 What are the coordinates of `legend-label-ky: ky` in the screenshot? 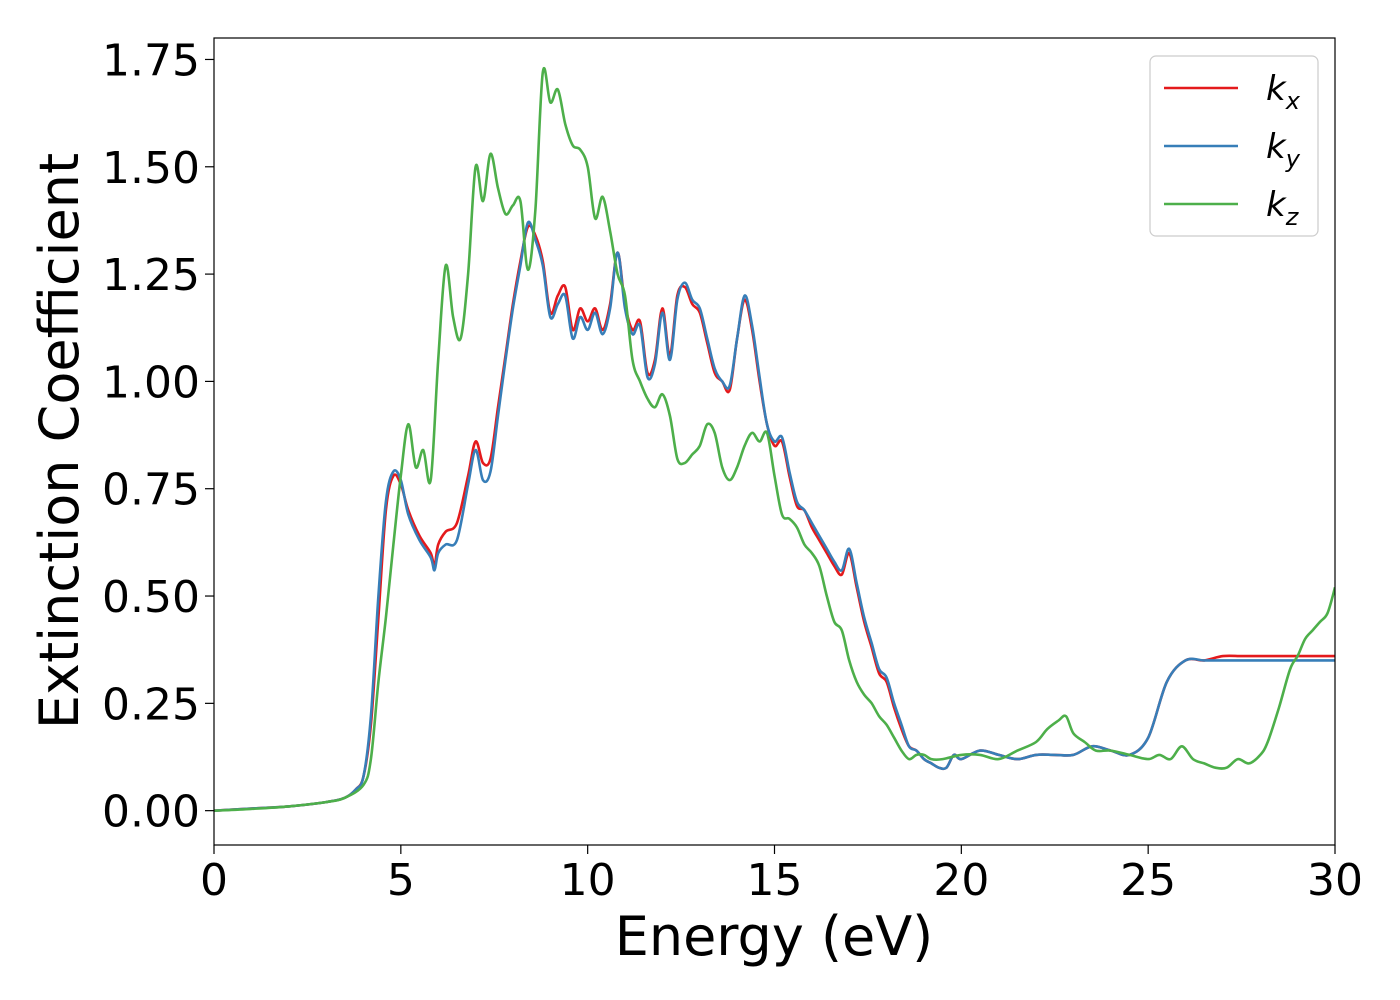 It's located at (1283, 150).